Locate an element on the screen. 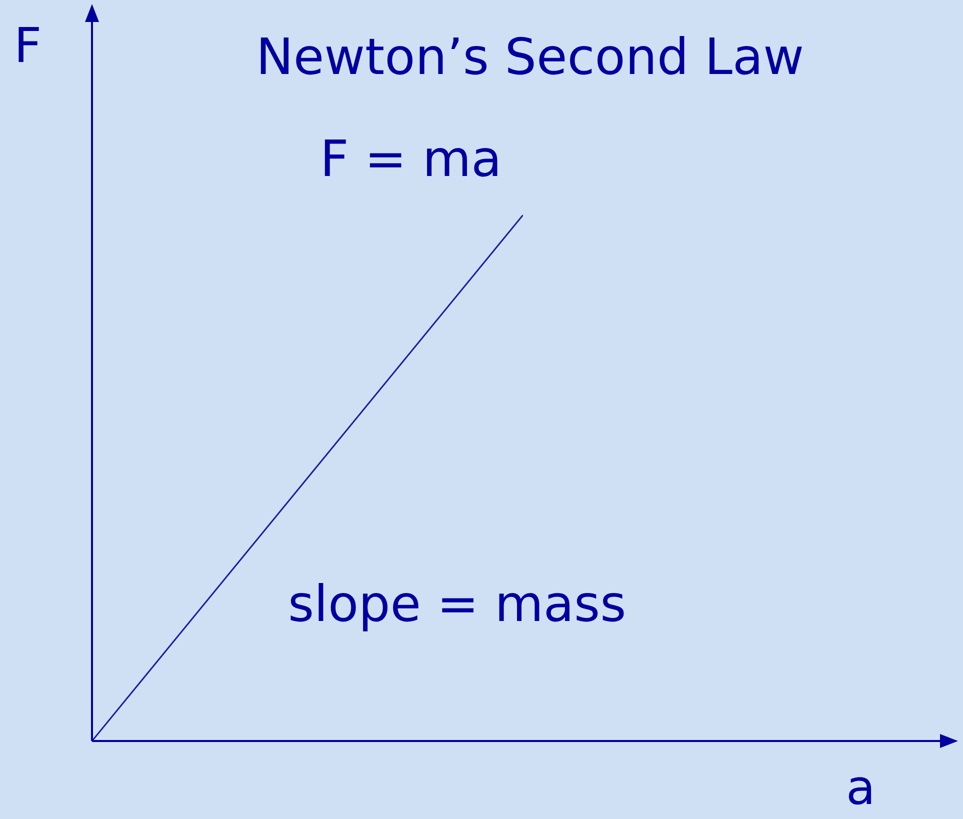 The height and width of the screenshot is (819, 963). text: F = ma is located at coordinates (411, 159).